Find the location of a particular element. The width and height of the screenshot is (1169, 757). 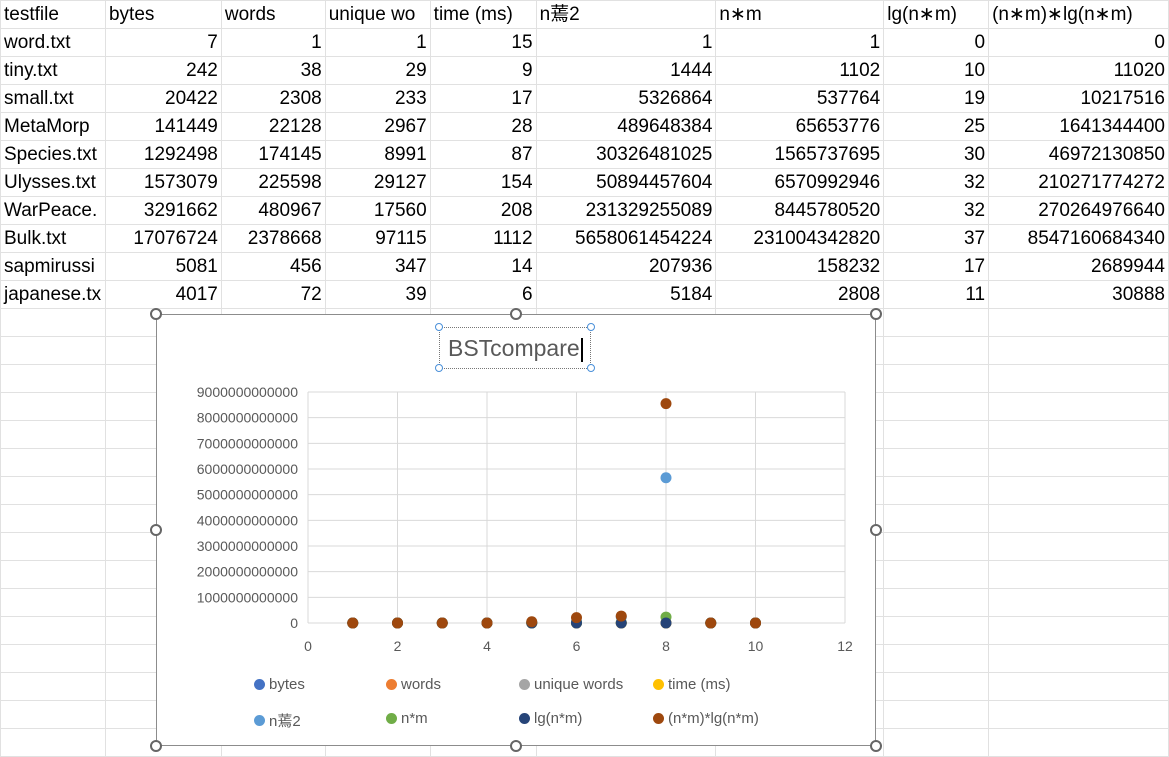

table-cell: 208 is located at coordinates (483, 210).